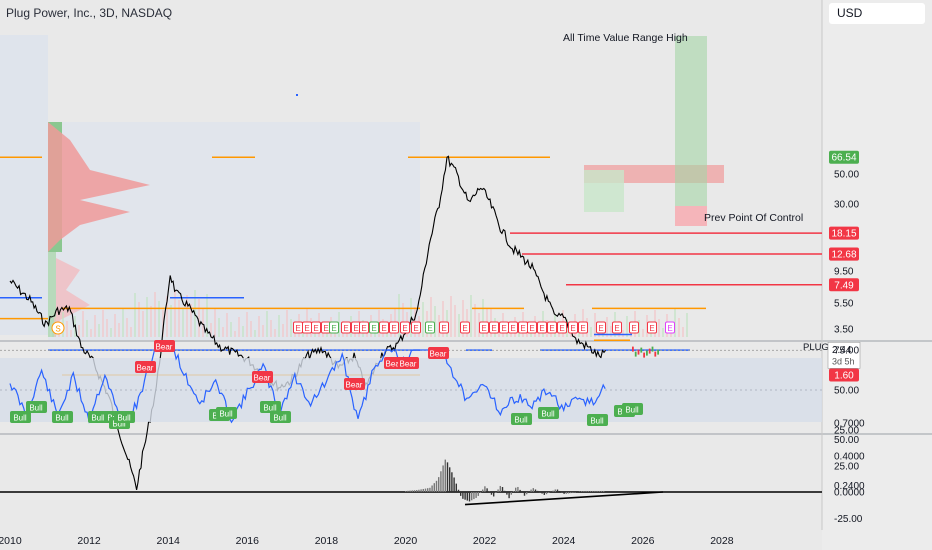 The image size is (932, 550). What do you see at coordinates (99, 187) in the screenshot?
I see `volume-profile-red` at bounding box center [99, 187].